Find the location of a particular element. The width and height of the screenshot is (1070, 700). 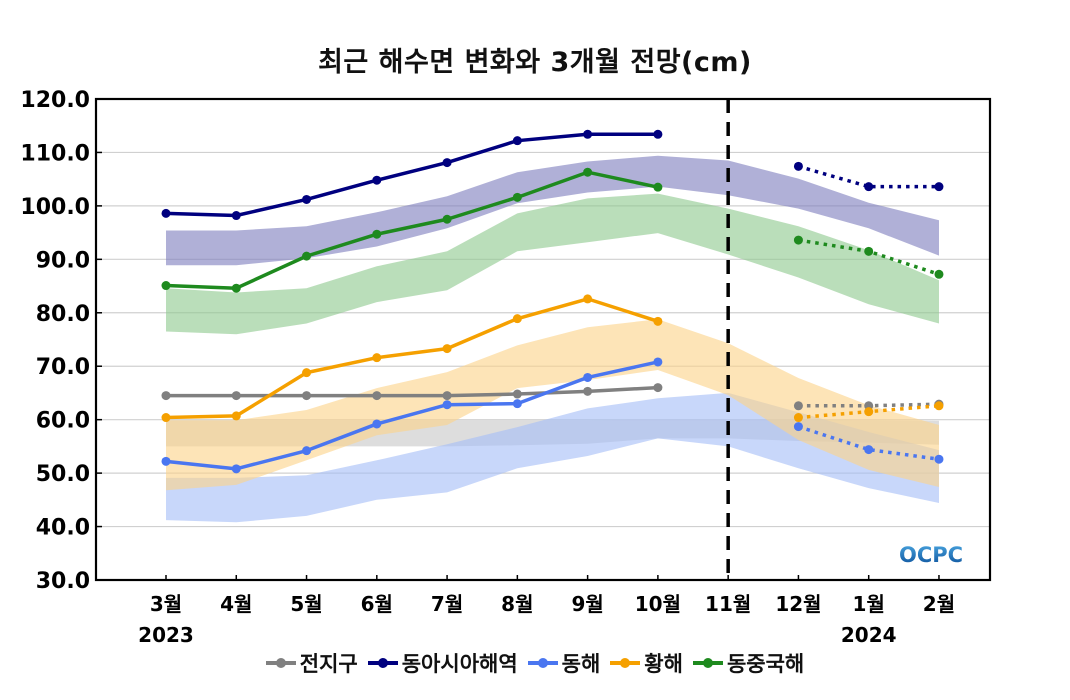

legend-item: 전지구 is located at coordinates (311, 663).